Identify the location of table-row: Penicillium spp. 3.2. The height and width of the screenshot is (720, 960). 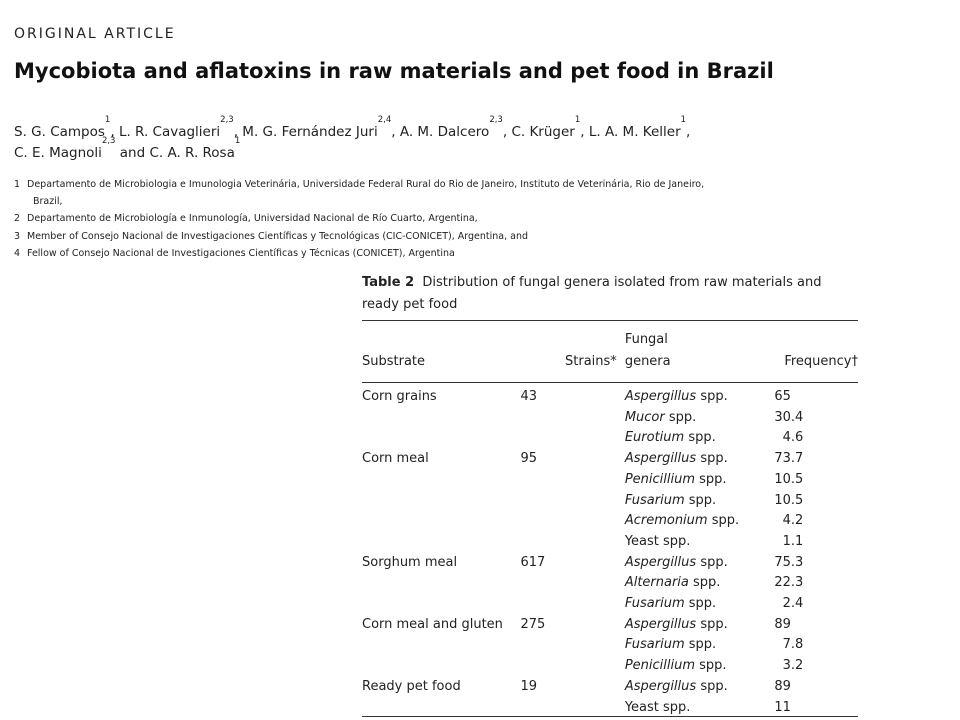
(610, 666).